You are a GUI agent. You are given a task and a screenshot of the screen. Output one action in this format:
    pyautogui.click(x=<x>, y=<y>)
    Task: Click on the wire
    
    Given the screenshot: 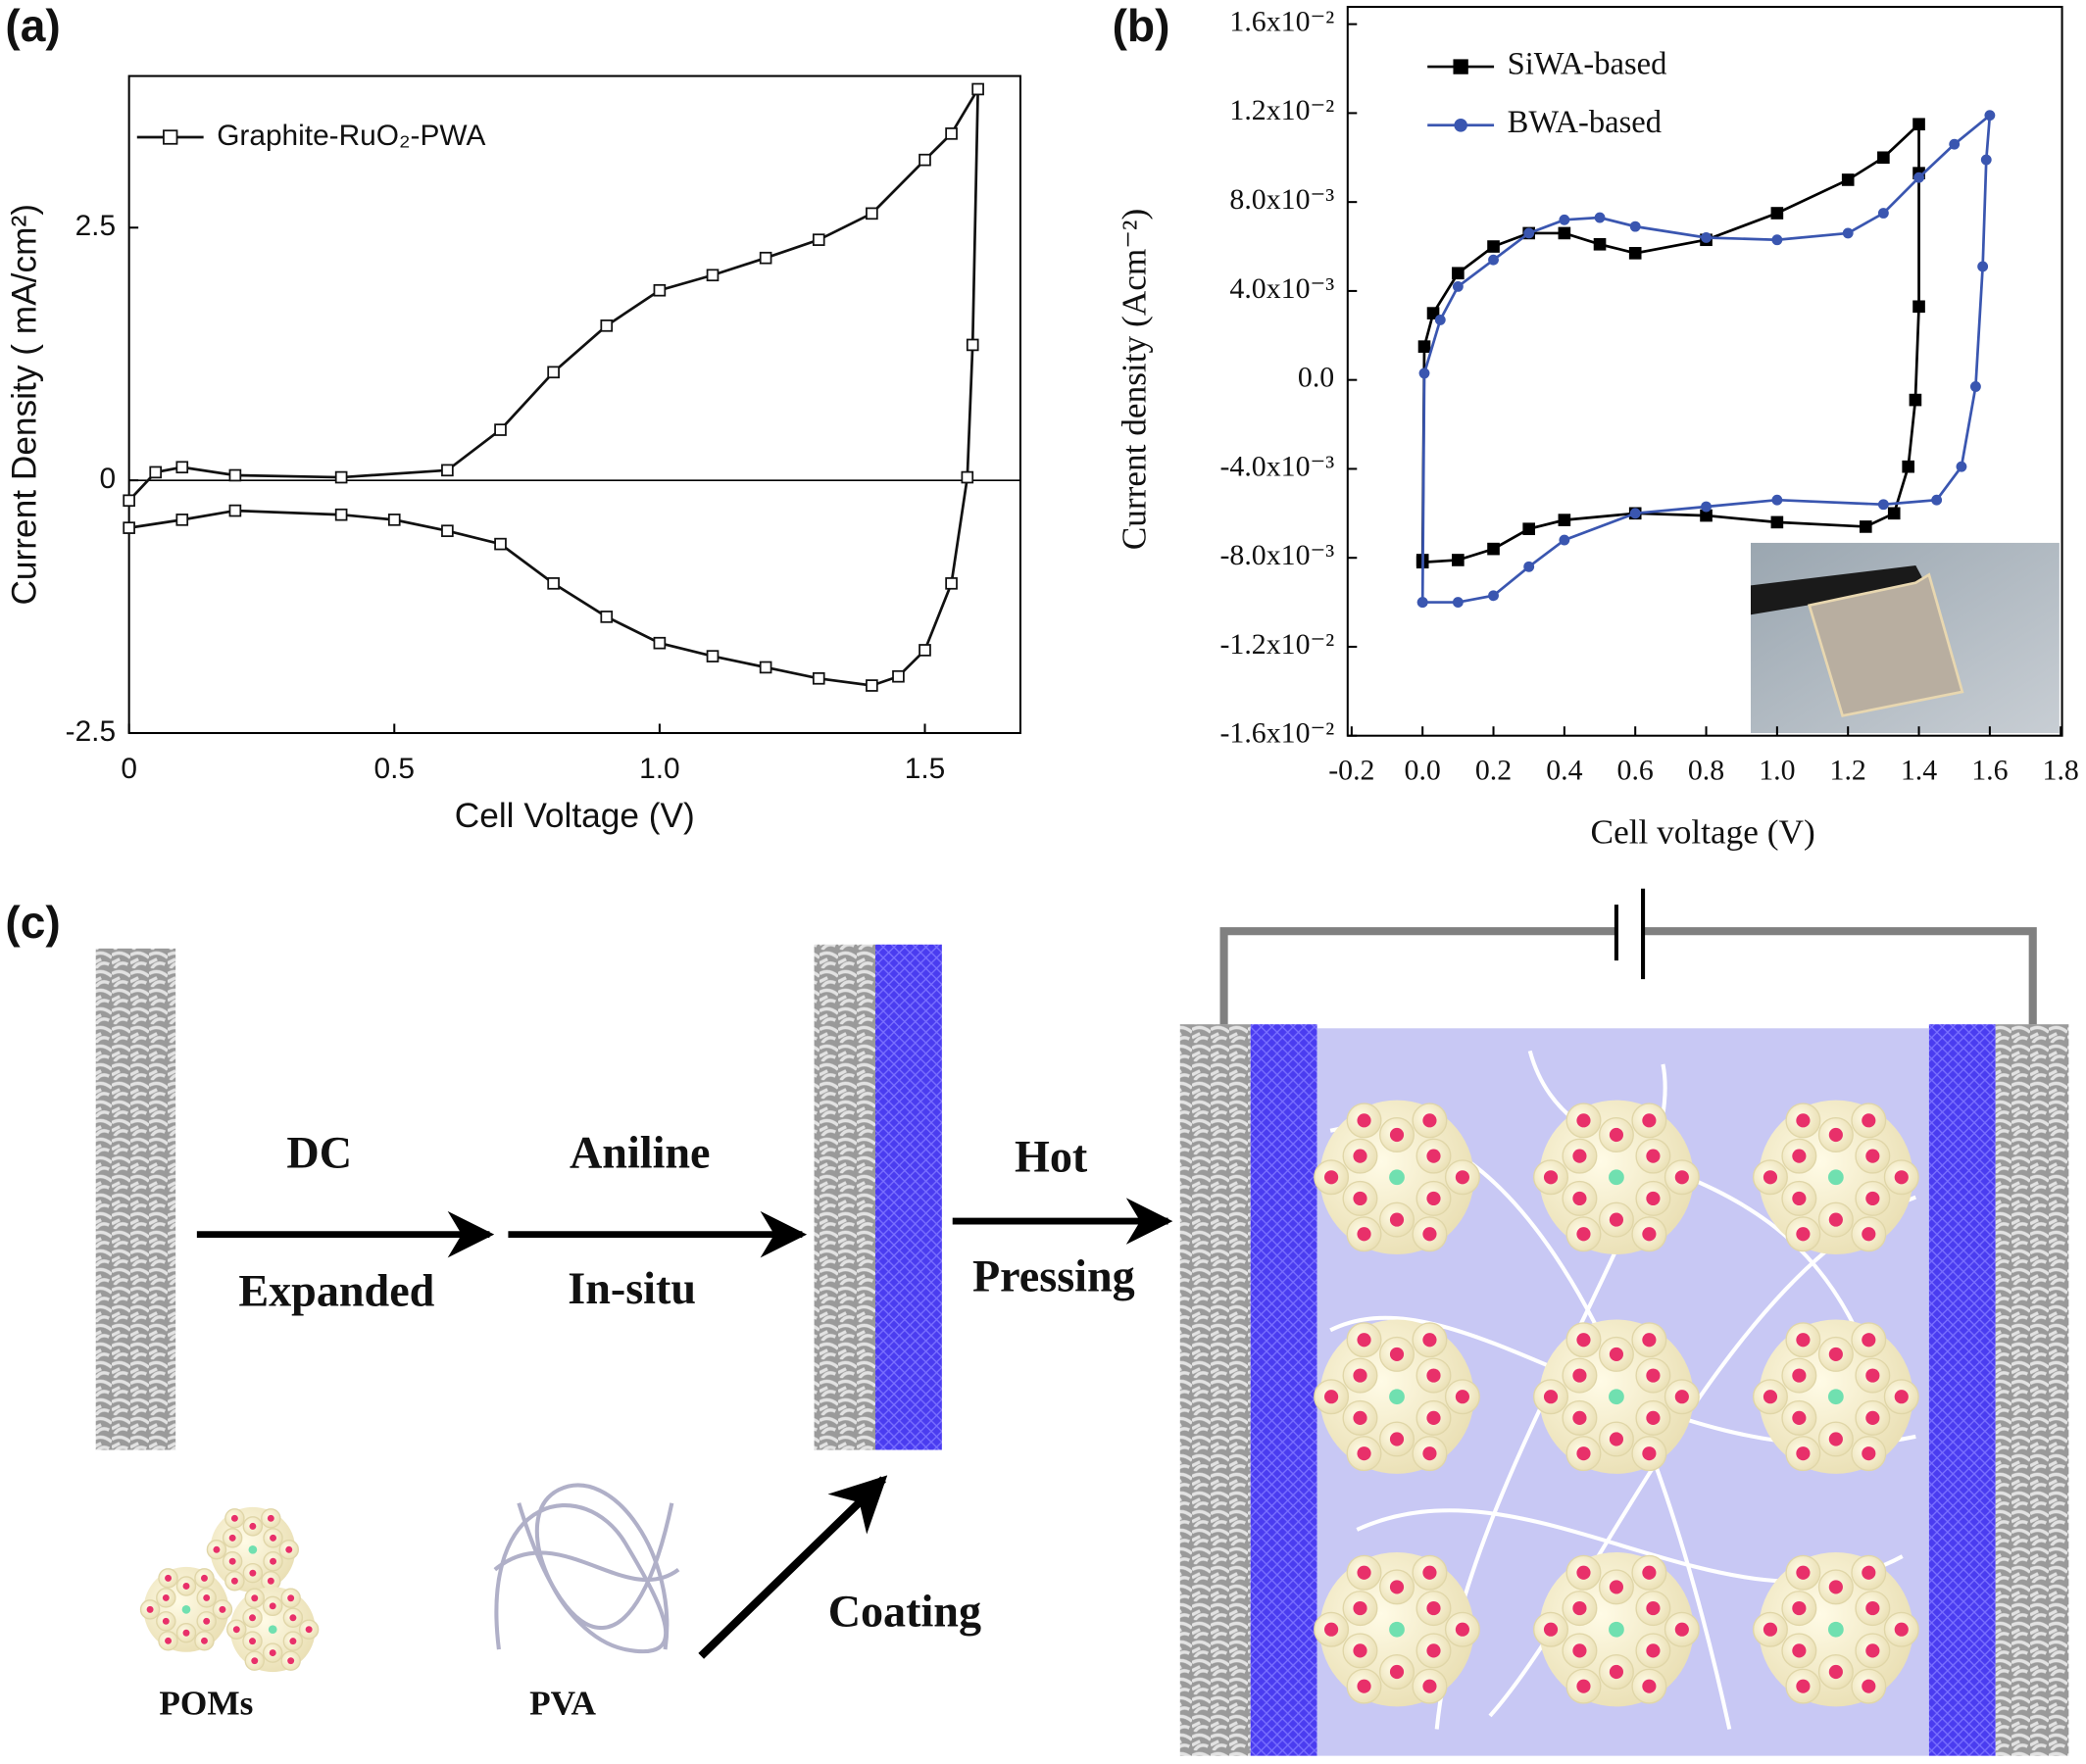 What is the action you would take?
    pyautogui.click(x=1840, y=976)
    